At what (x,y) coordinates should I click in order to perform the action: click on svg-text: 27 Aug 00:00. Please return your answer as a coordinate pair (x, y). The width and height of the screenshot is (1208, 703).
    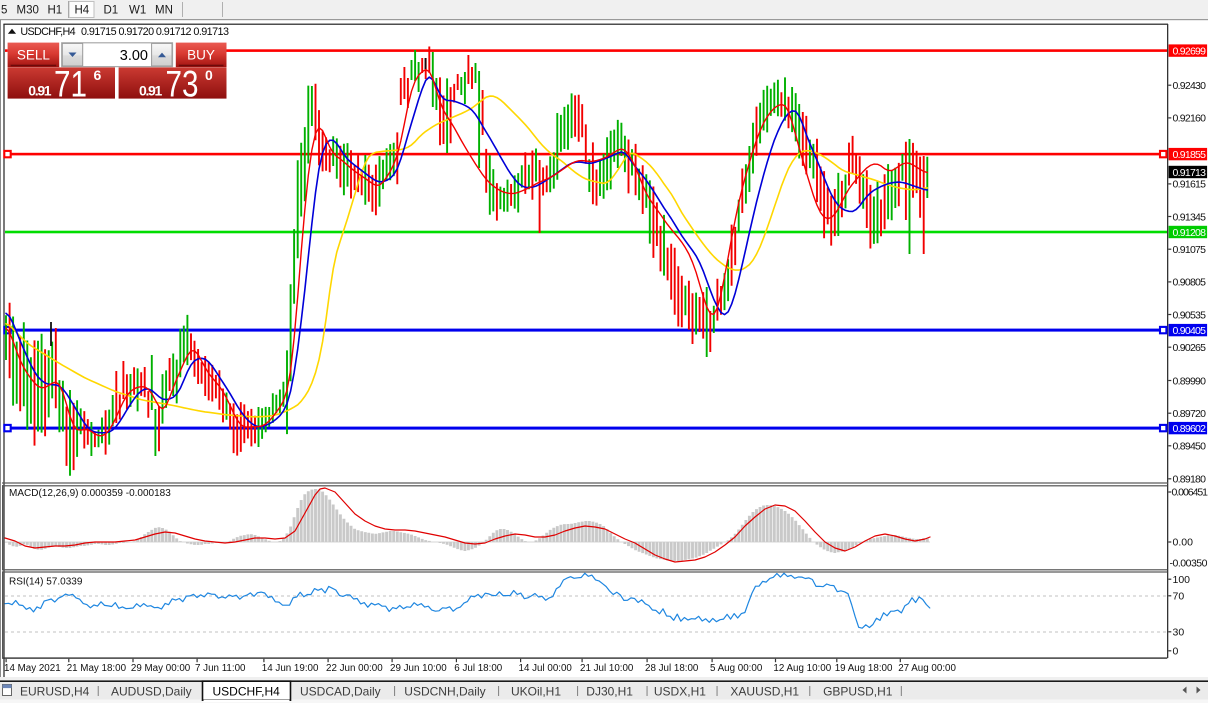
    Looking at the image, I should click on (927, 668).